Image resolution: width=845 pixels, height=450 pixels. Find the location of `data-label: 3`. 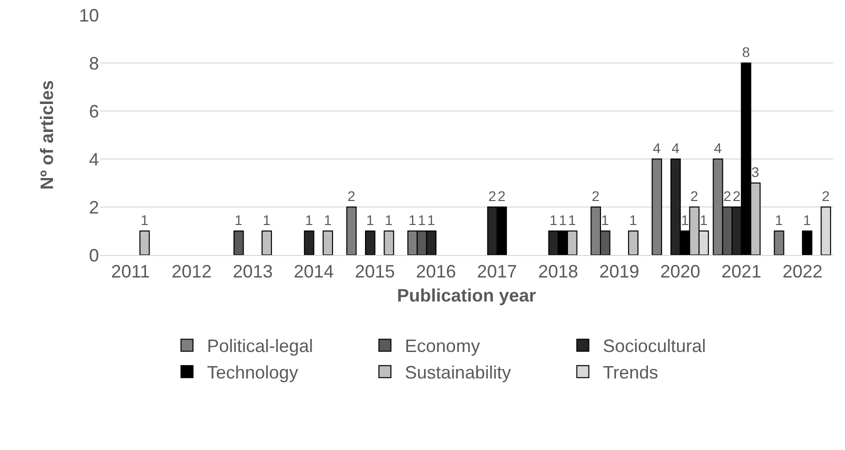

data-label: 3 is located at coordinates (755, 172).